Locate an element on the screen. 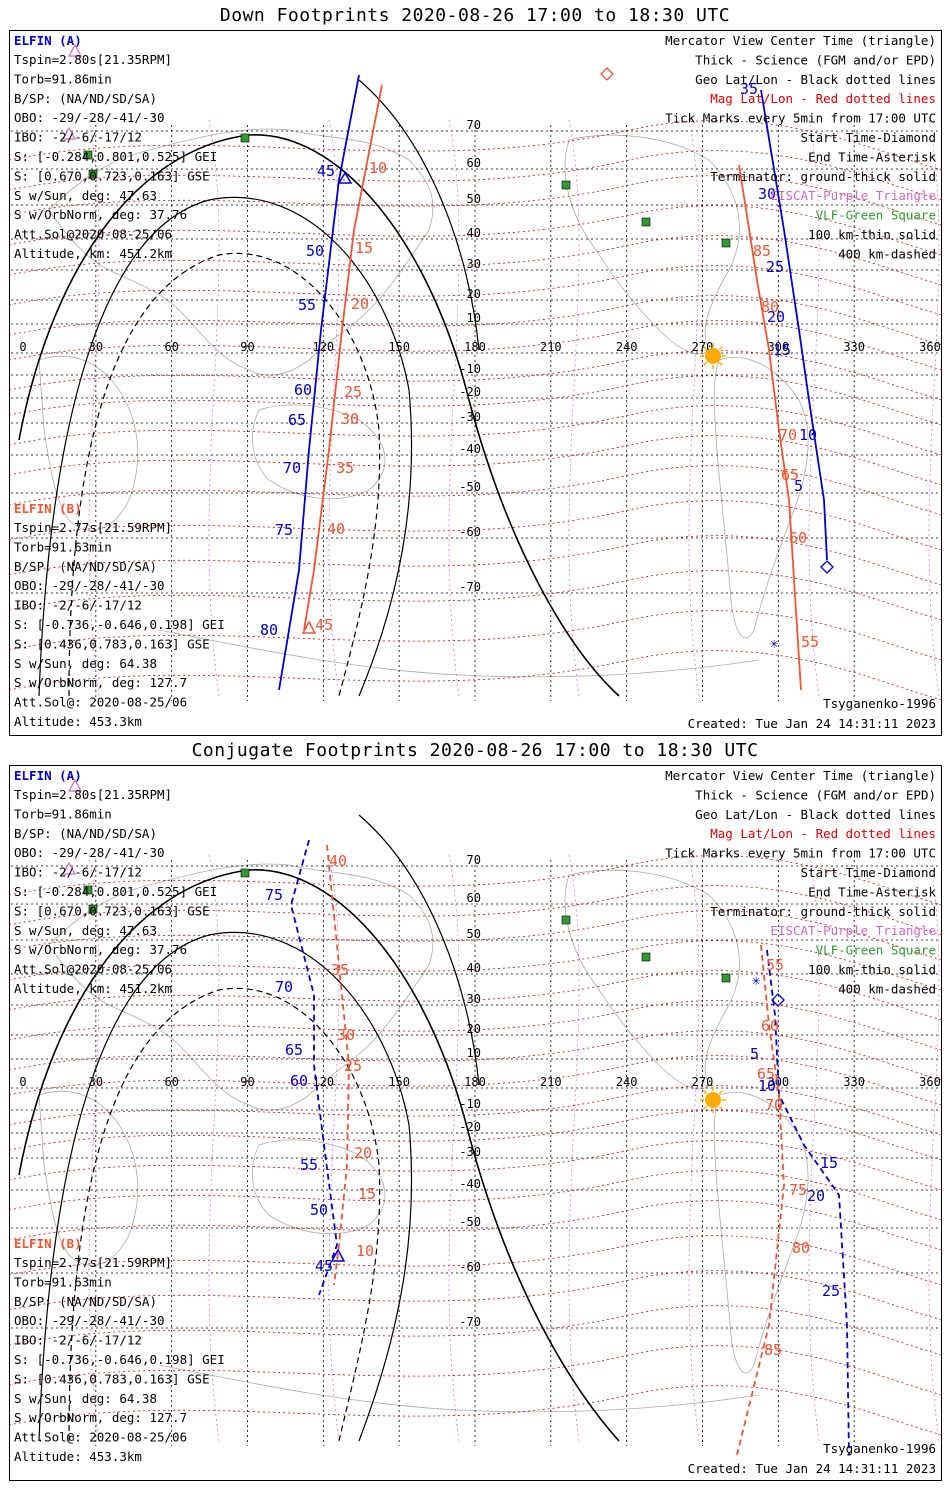 This screenshot has height=1500, width=950. legend-line: Start Time-Diamond is located at coordinates (868, 137).